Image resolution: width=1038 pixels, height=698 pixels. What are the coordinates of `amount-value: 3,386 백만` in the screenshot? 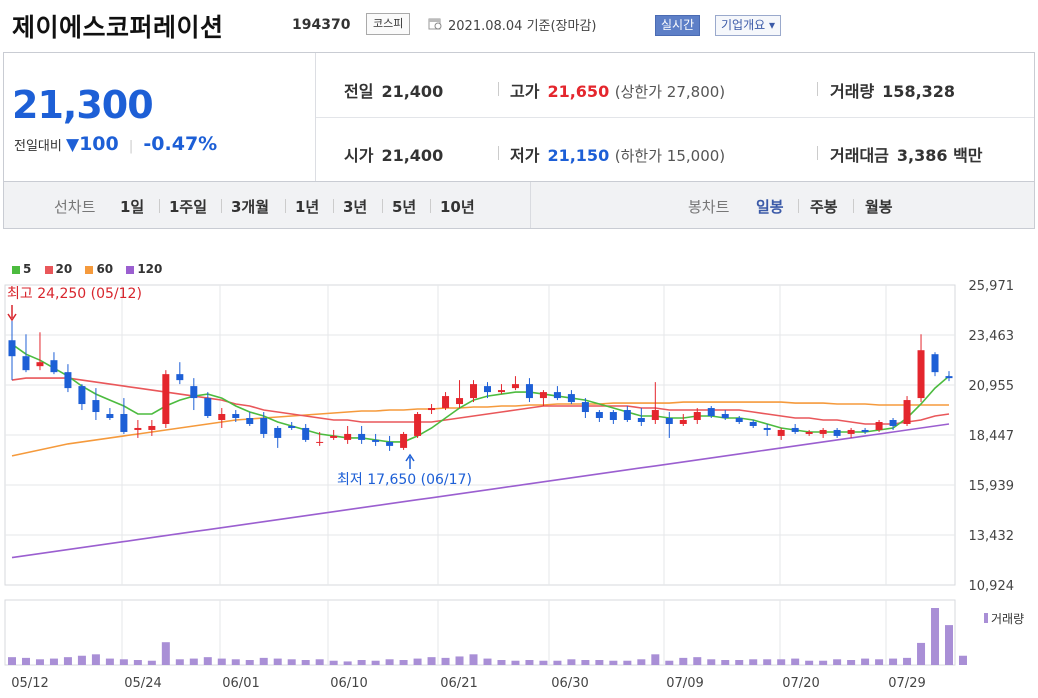 It's located at (939, 155).